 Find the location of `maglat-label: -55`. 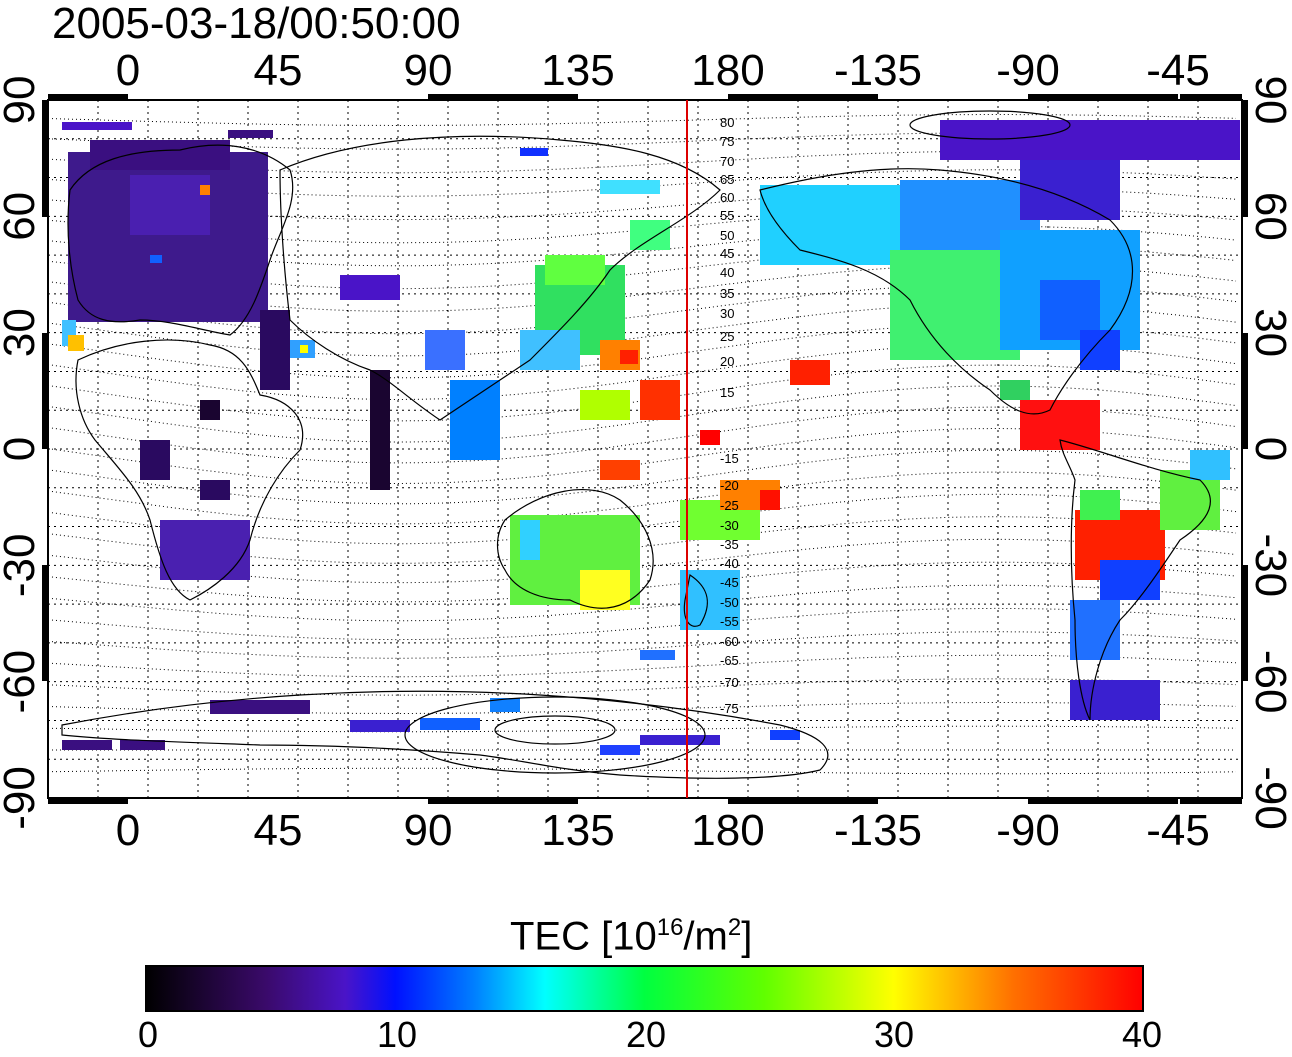

maglat-label: -55 is located at coordinates (729, 621).